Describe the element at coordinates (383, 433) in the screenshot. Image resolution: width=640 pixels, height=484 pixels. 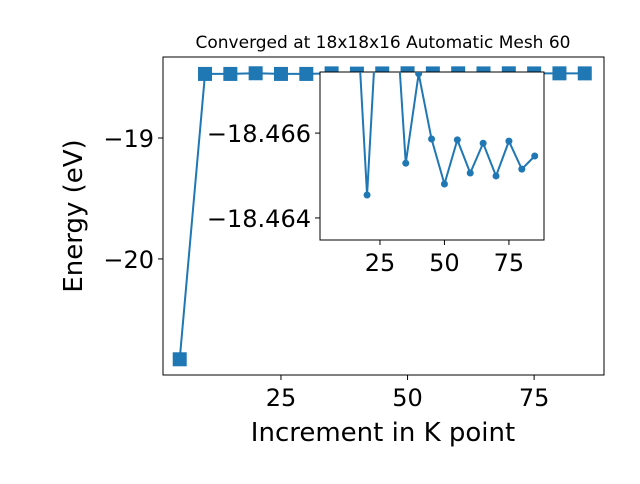
I see `x-axis-label: Increment in K point` at that location.